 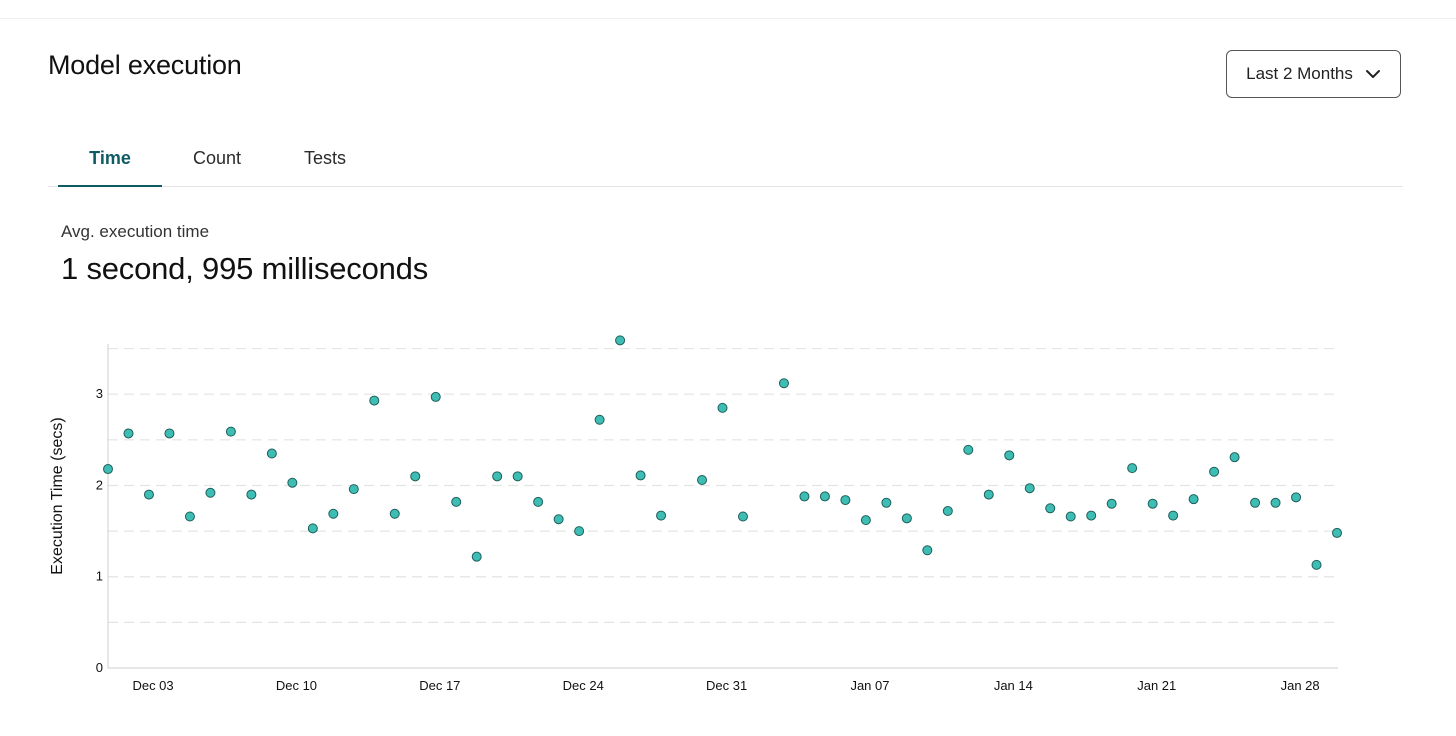 I want to click on y-ticks: 0 1 2 3, so click(x=99, y=530).